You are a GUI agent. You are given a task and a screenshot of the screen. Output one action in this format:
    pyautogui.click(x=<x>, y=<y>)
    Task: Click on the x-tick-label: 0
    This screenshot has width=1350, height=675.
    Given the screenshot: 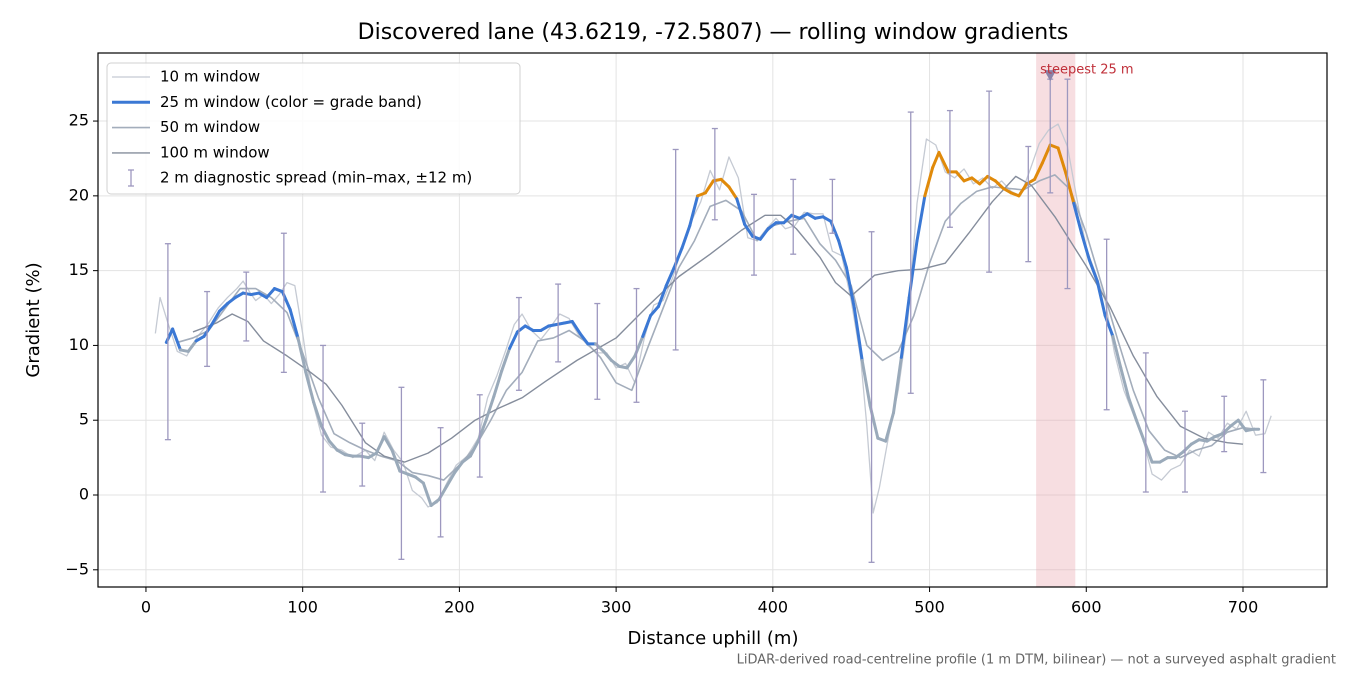 What is the action you would take?
    pyautogui.click(x=146, y=607)
    